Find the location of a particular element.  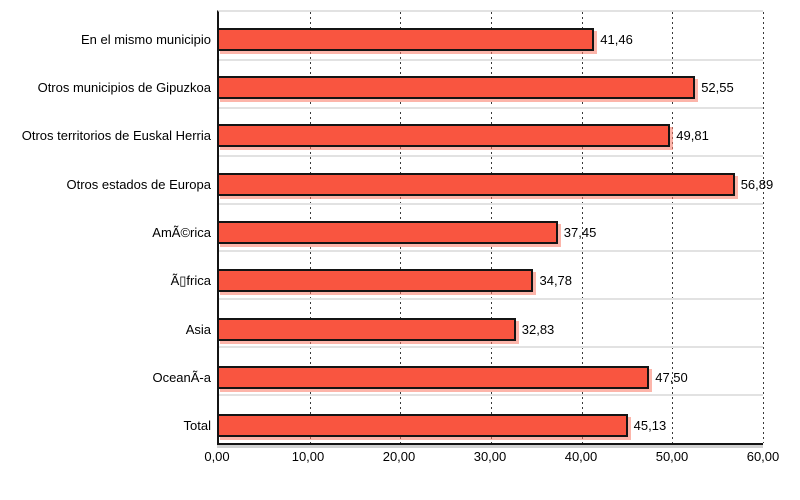

chart-row: Ã▯frica 34,78 is located at coordinates (400, 276).